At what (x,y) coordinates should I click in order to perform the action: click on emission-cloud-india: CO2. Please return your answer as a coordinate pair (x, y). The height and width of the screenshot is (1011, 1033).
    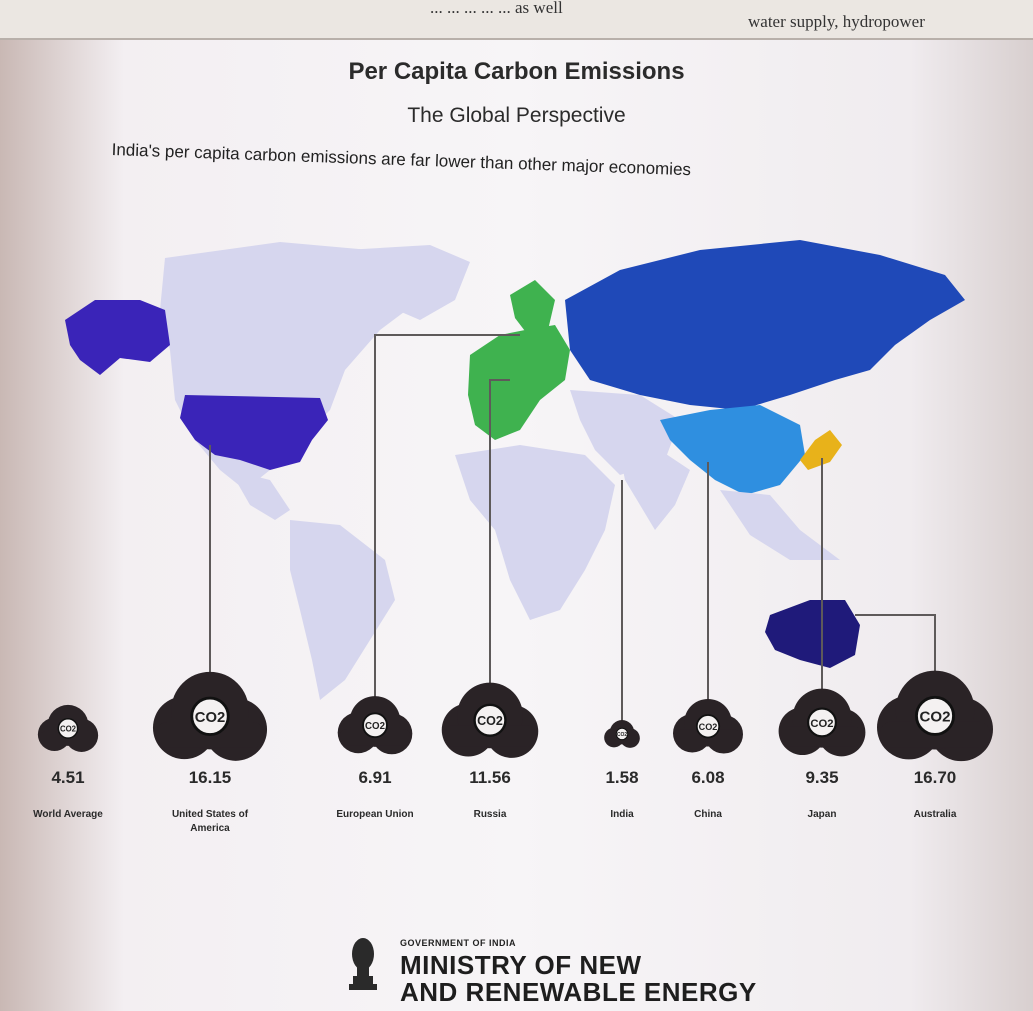
    Looking at the image, I should click on (622, 734).